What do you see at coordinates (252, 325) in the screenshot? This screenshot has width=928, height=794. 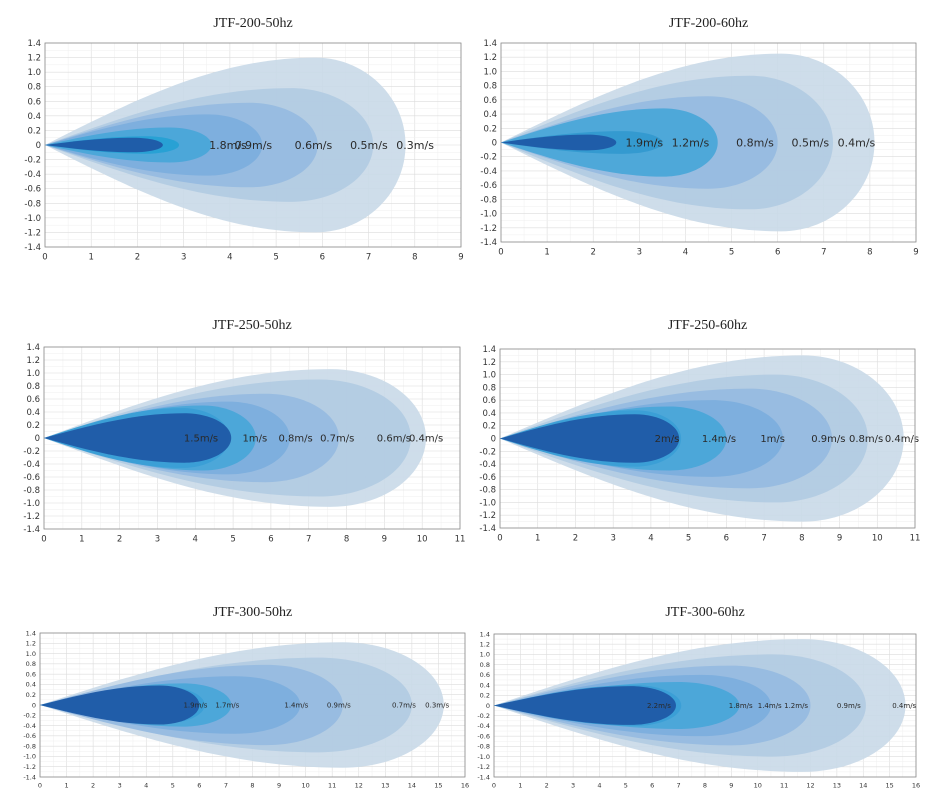 I see `chart-title: JTF-250-50hz` at bounding box center [252, 325].